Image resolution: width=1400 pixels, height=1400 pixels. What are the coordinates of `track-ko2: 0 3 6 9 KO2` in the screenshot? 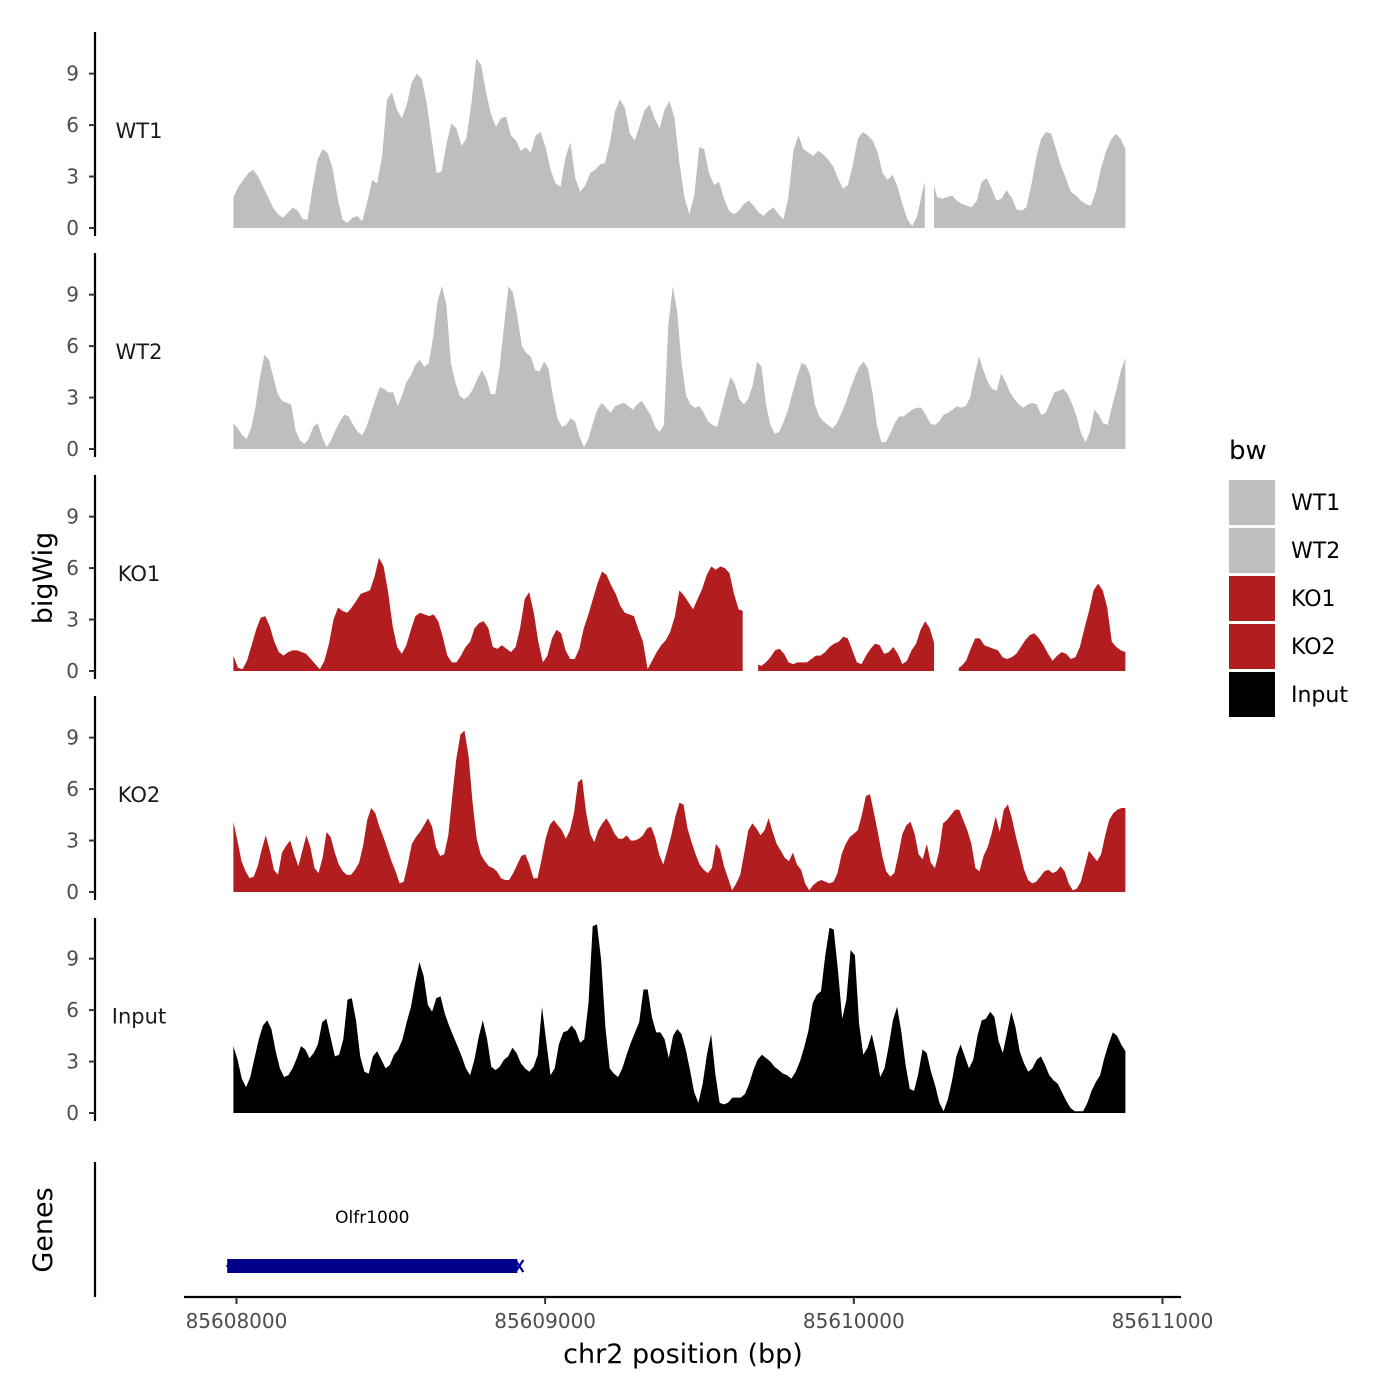 It's located at (596, 800).